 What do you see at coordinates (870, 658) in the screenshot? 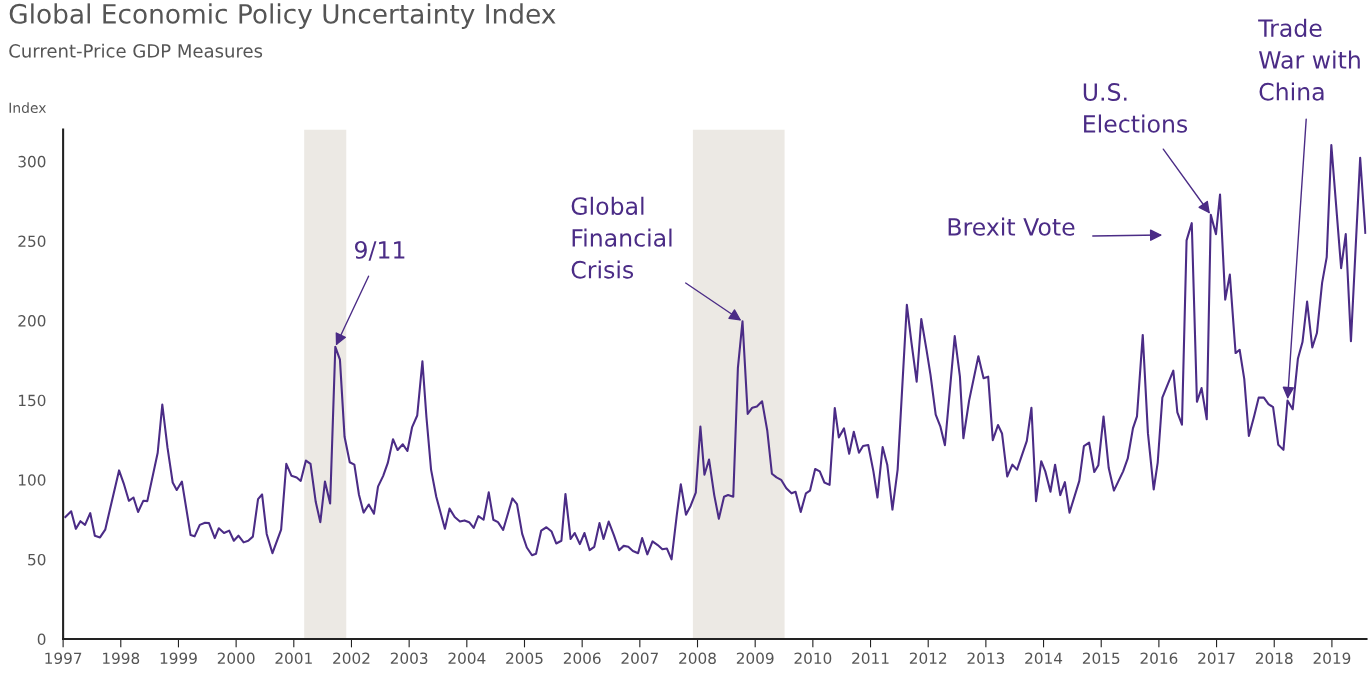
I see `x-tick-label: 2011` at bounding box center [870, 658].